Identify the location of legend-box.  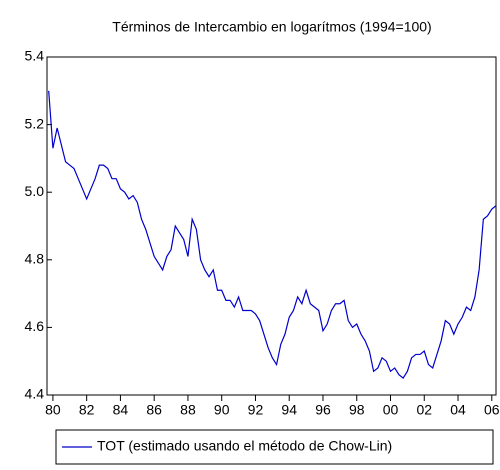
(274, 447).